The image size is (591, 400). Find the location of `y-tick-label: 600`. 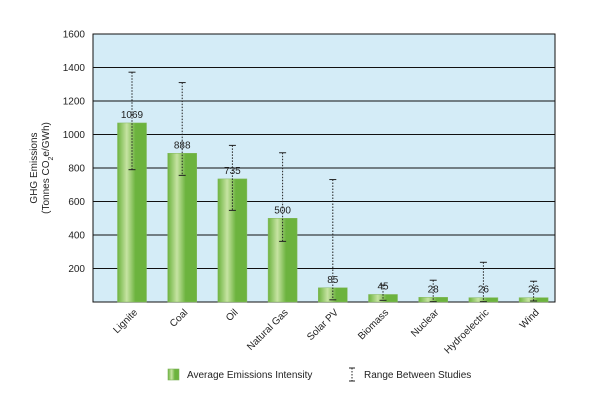

y-tick-label: 600 is located at coordinates (76, 202).